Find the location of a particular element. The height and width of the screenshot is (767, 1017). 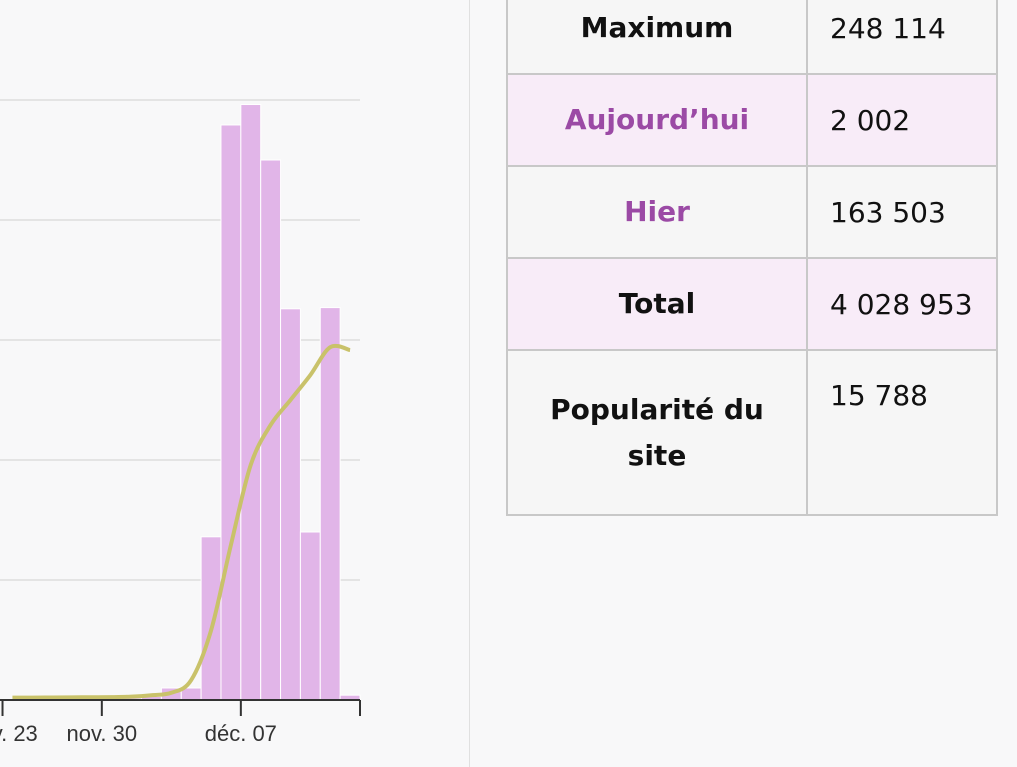

value: 2 002 is located at coordinates (902, 120).